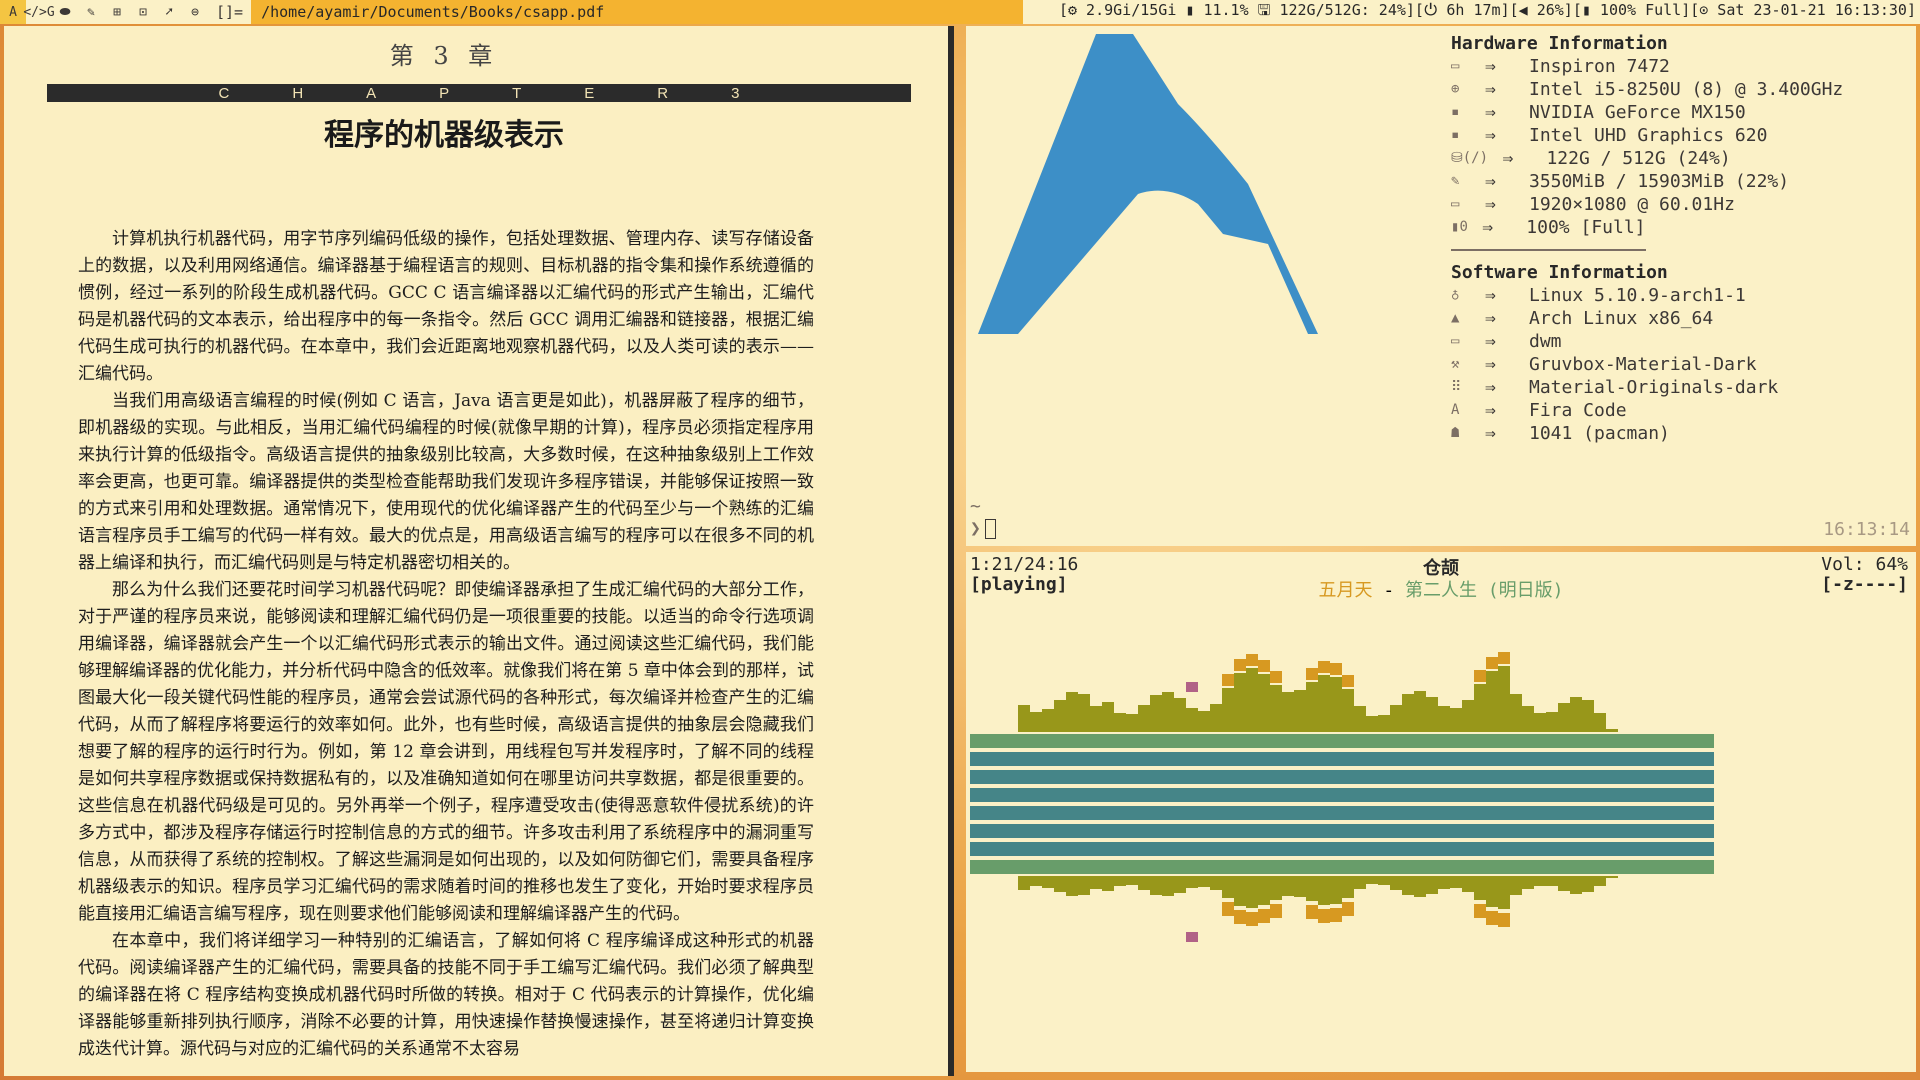  I want to click on tag-4: ✎, so click(91, 12).